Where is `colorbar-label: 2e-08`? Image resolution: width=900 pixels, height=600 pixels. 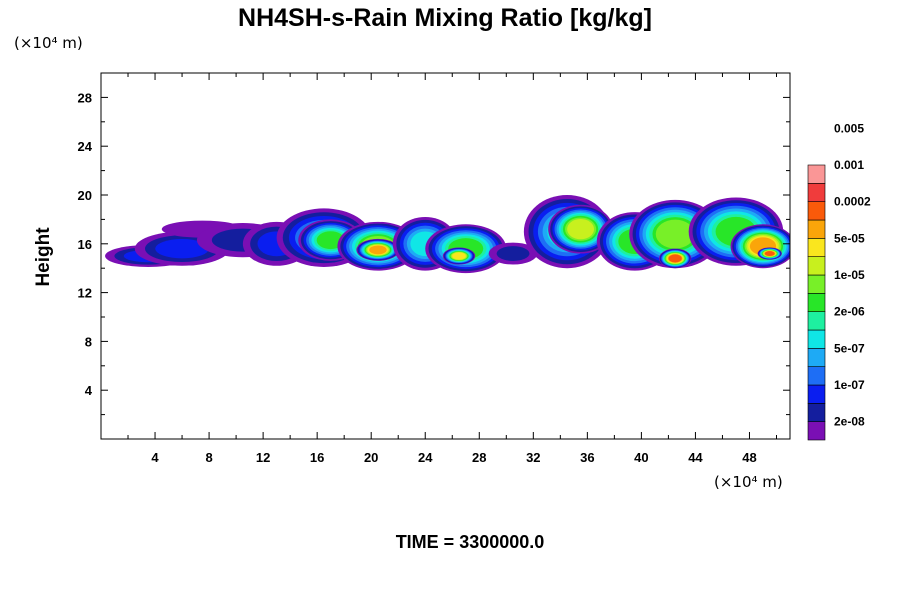
colorbar-label: 2e-08 is located at coordinates (849, 422).